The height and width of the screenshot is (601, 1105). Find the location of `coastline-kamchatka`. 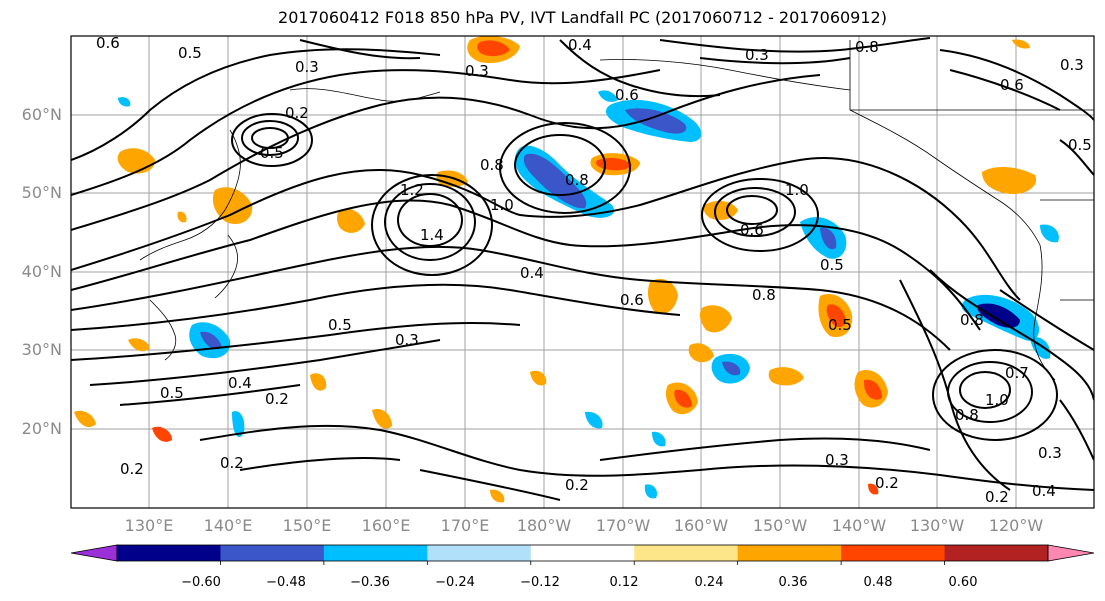

coastline-kamchatka is located at coordinates (365, 95).